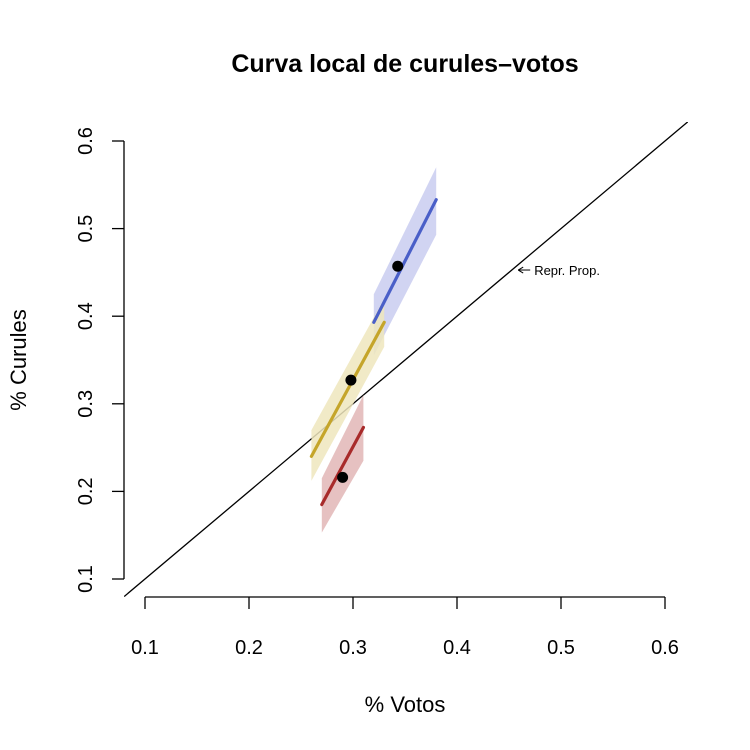  I want to click on x-tick-label: 0.2, so click(249, 648).